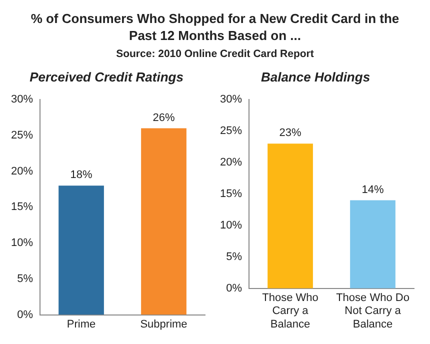 This screenshot has height=344, width=430. Describe the element at coordinates (290, 311) in the screenshot. I see `x-tick-label: Those Who Carry a Balance` at that location.